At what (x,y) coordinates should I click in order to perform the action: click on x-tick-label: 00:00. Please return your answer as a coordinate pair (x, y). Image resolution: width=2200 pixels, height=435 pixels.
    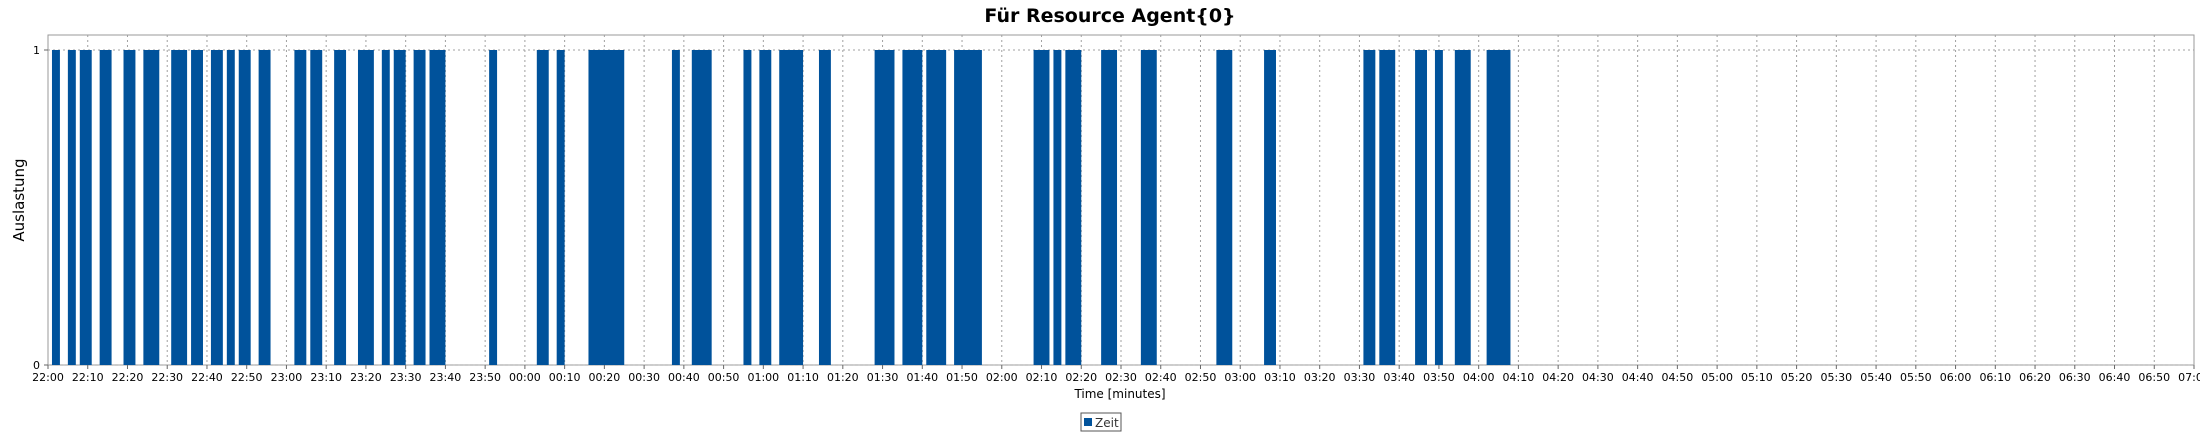
    Looking at the image, I should click on (525, 377).